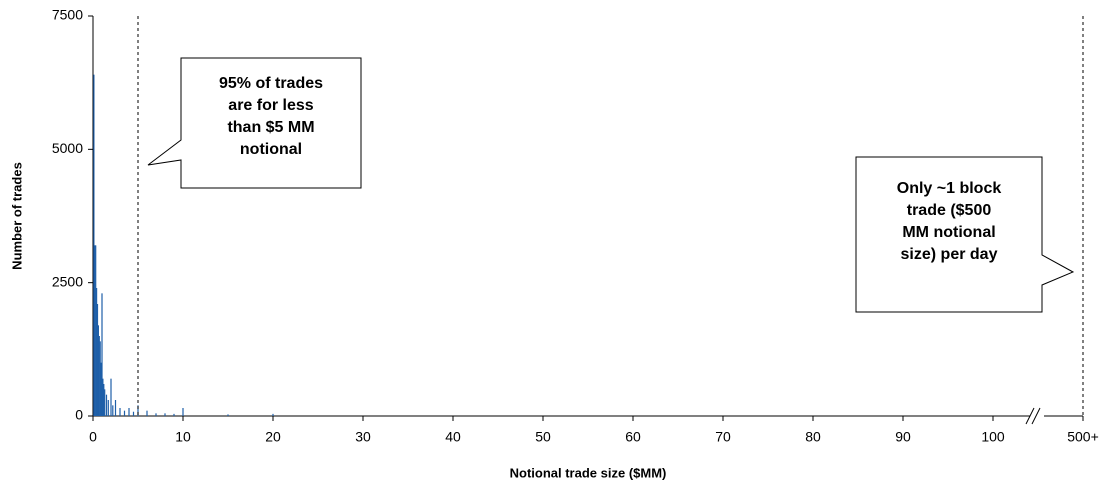 The height and width of the screenshot is (486, 1111). What do you see at coordinates (271, 83) in the screenshot?
I see `callout-text: 95% of trades` at bounding box center [271, 83].